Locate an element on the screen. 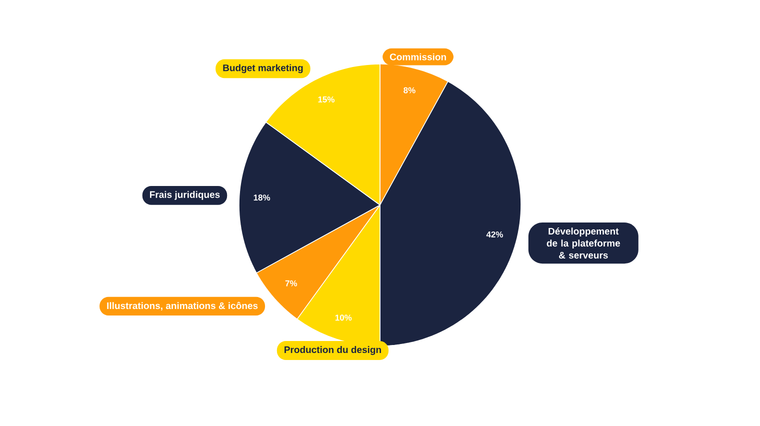 Image resolution: width=760 pixels, height=426 pixels. slice-label: Production du design is located at coordinates (332, 350).